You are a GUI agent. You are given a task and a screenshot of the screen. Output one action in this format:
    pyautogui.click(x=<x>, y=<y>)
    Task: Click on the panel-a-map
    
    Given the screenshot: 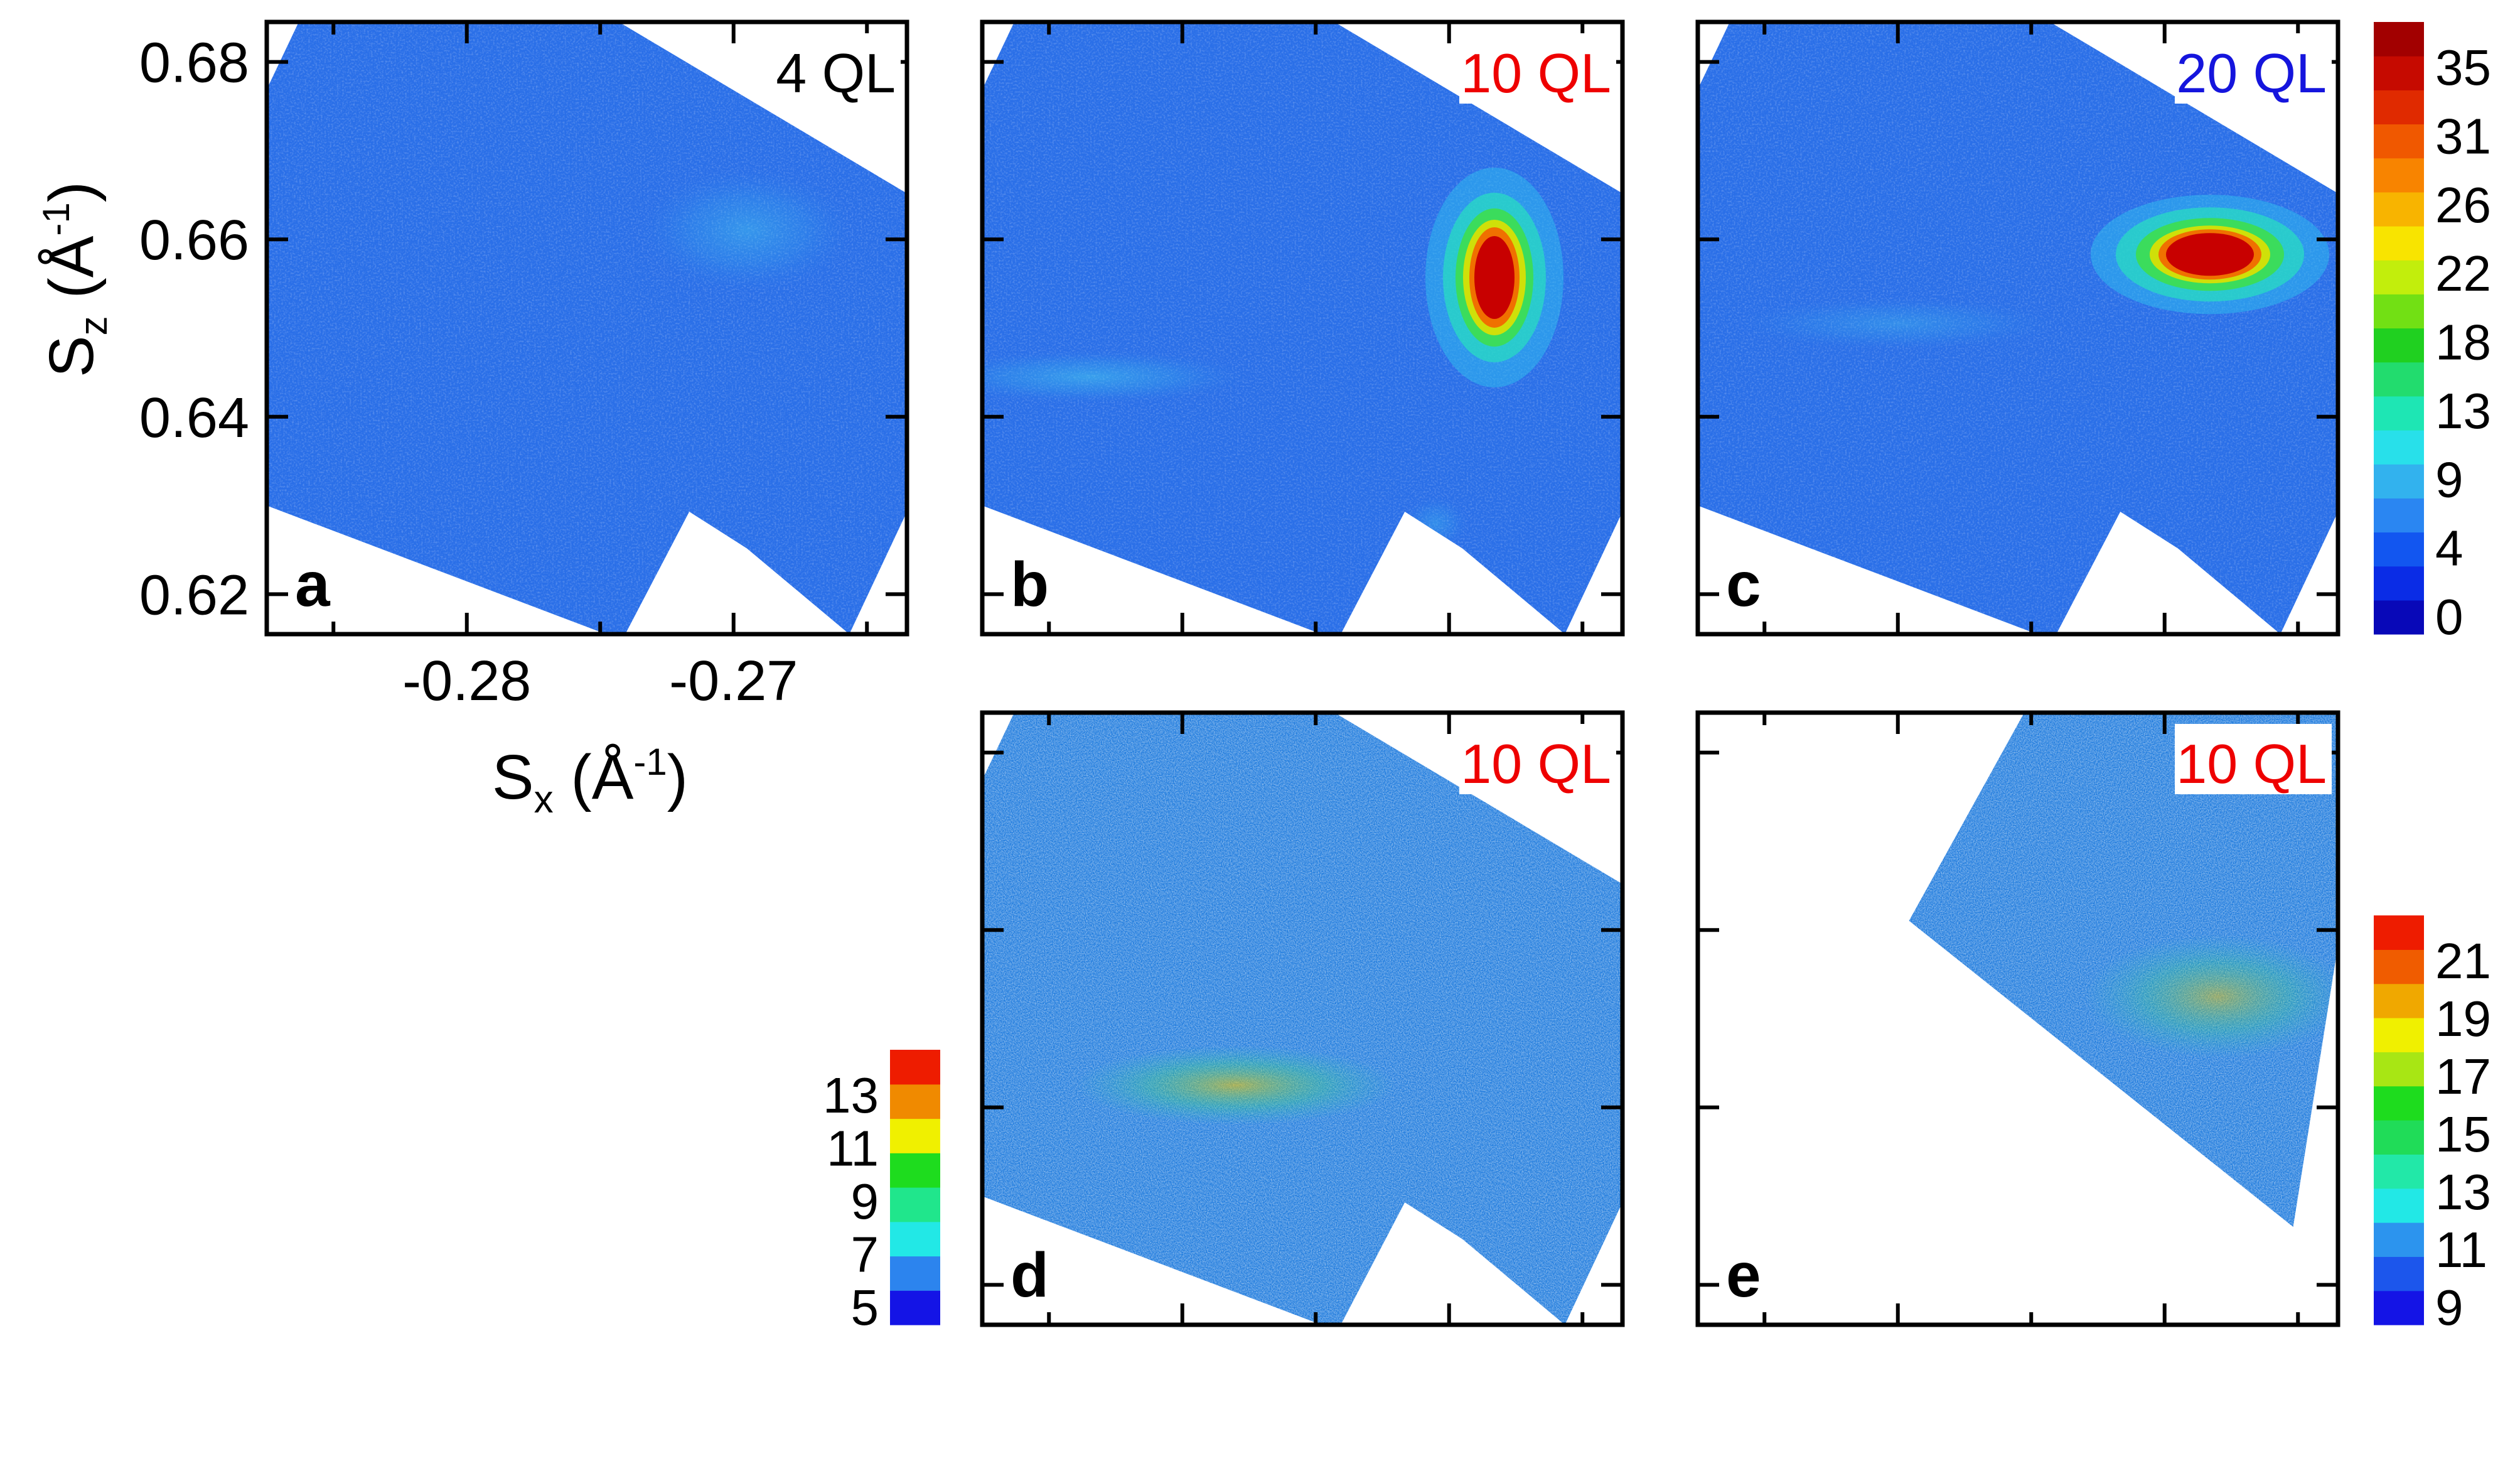 What is the action you would take?
    pyautogui.click(x=587, y=328)
    